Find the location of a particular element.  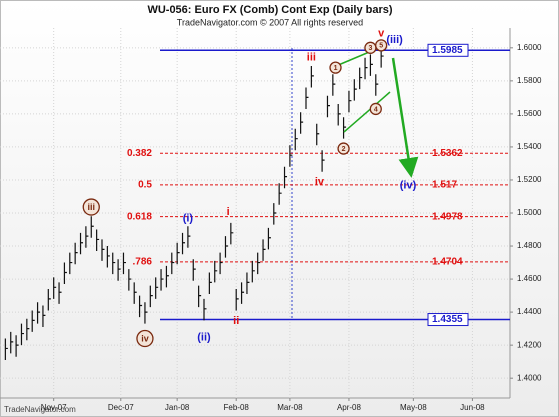

y-tick-label: 1.5000 is located at coordinates (529, 212).